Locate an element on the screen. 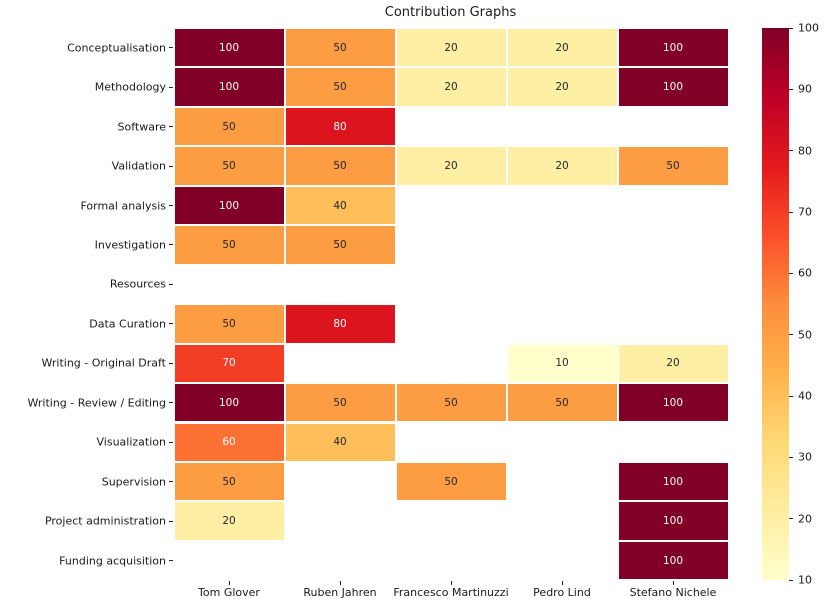 The image size is (830, 607). colorbar is located at coordinates (775, 304).